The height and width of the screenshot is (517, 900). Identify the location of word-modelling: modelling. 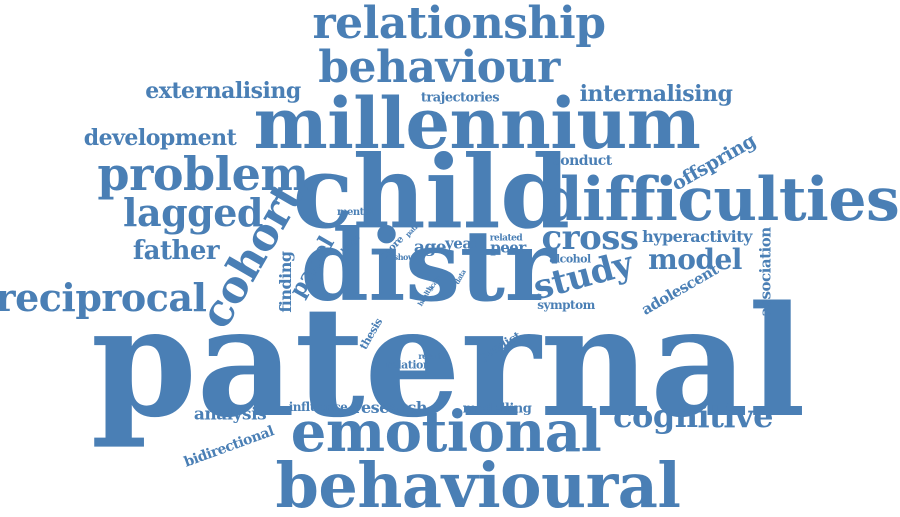
(497, 409).